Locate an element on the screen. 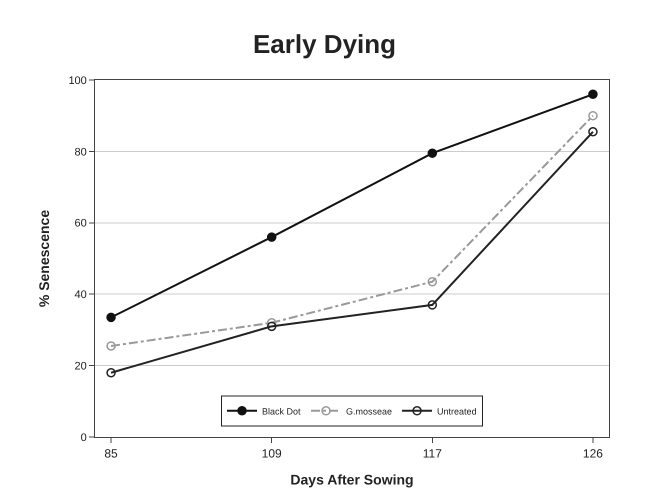 This screenshot has width=649, height=497. x-axis-title: Days After Sowing is located at coordinates (352, 480).